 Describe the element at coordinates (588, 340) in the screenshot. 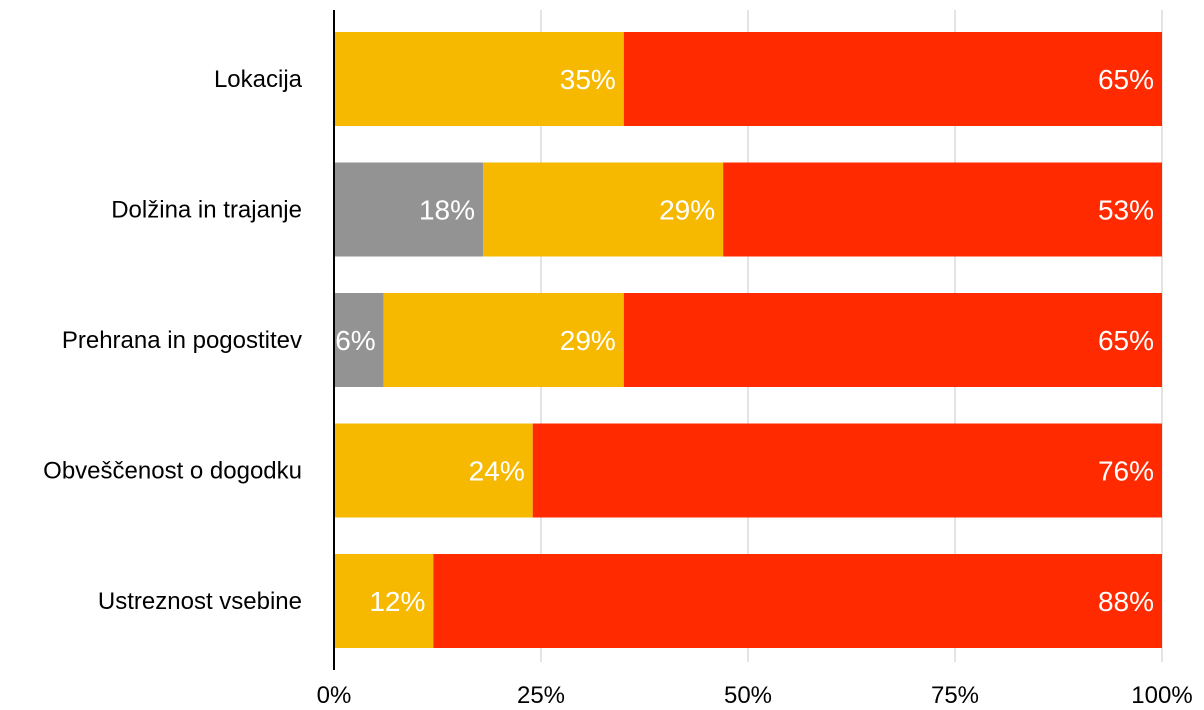

I see `data-label-2-1: 29%` at that location.